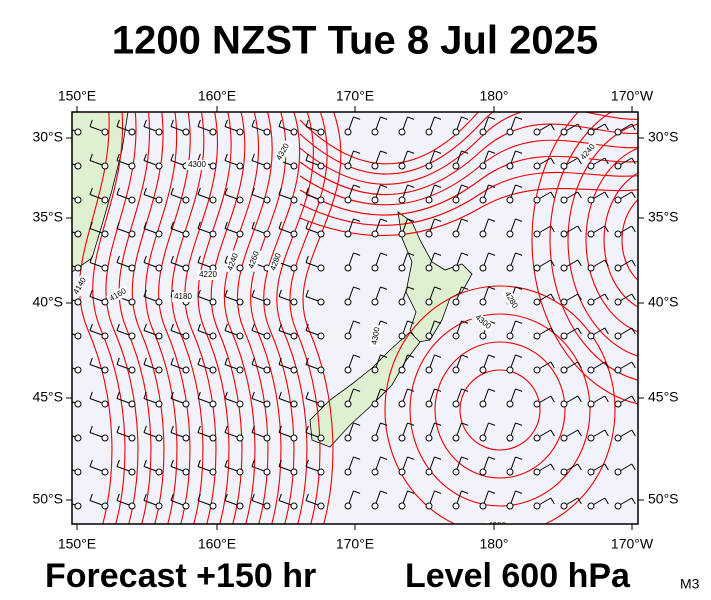  What do you see at coordinates (183, 297) in the screenshot?
I see `contour-label: 4180` at bounding box center [183, 297].